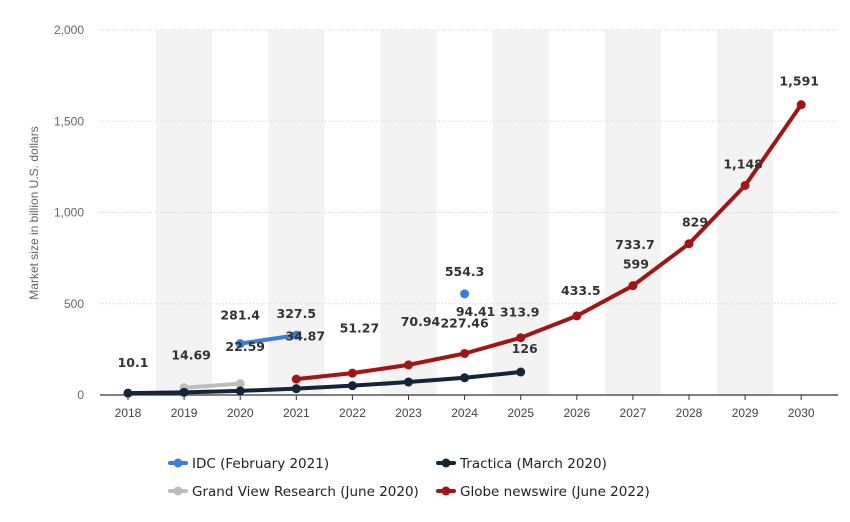 This screenshot has height=522, width=850. What do you see at coordinates (184, 413) in the screenshot?
I see `x-tick-label: 2019` at bounding box center [184, 413].